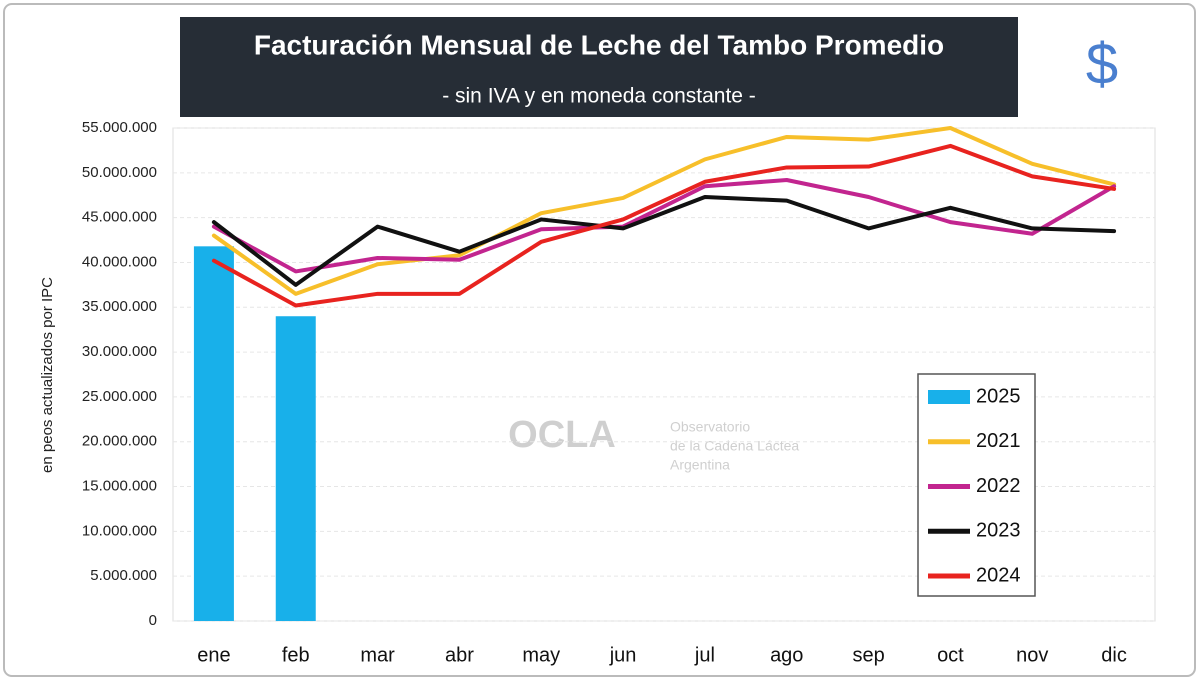 The width and height of the screenshot is (1200, 686). Describe the element at coordinates (998, 441) in the screenshot. I see `legend-label: 2021` at that location.